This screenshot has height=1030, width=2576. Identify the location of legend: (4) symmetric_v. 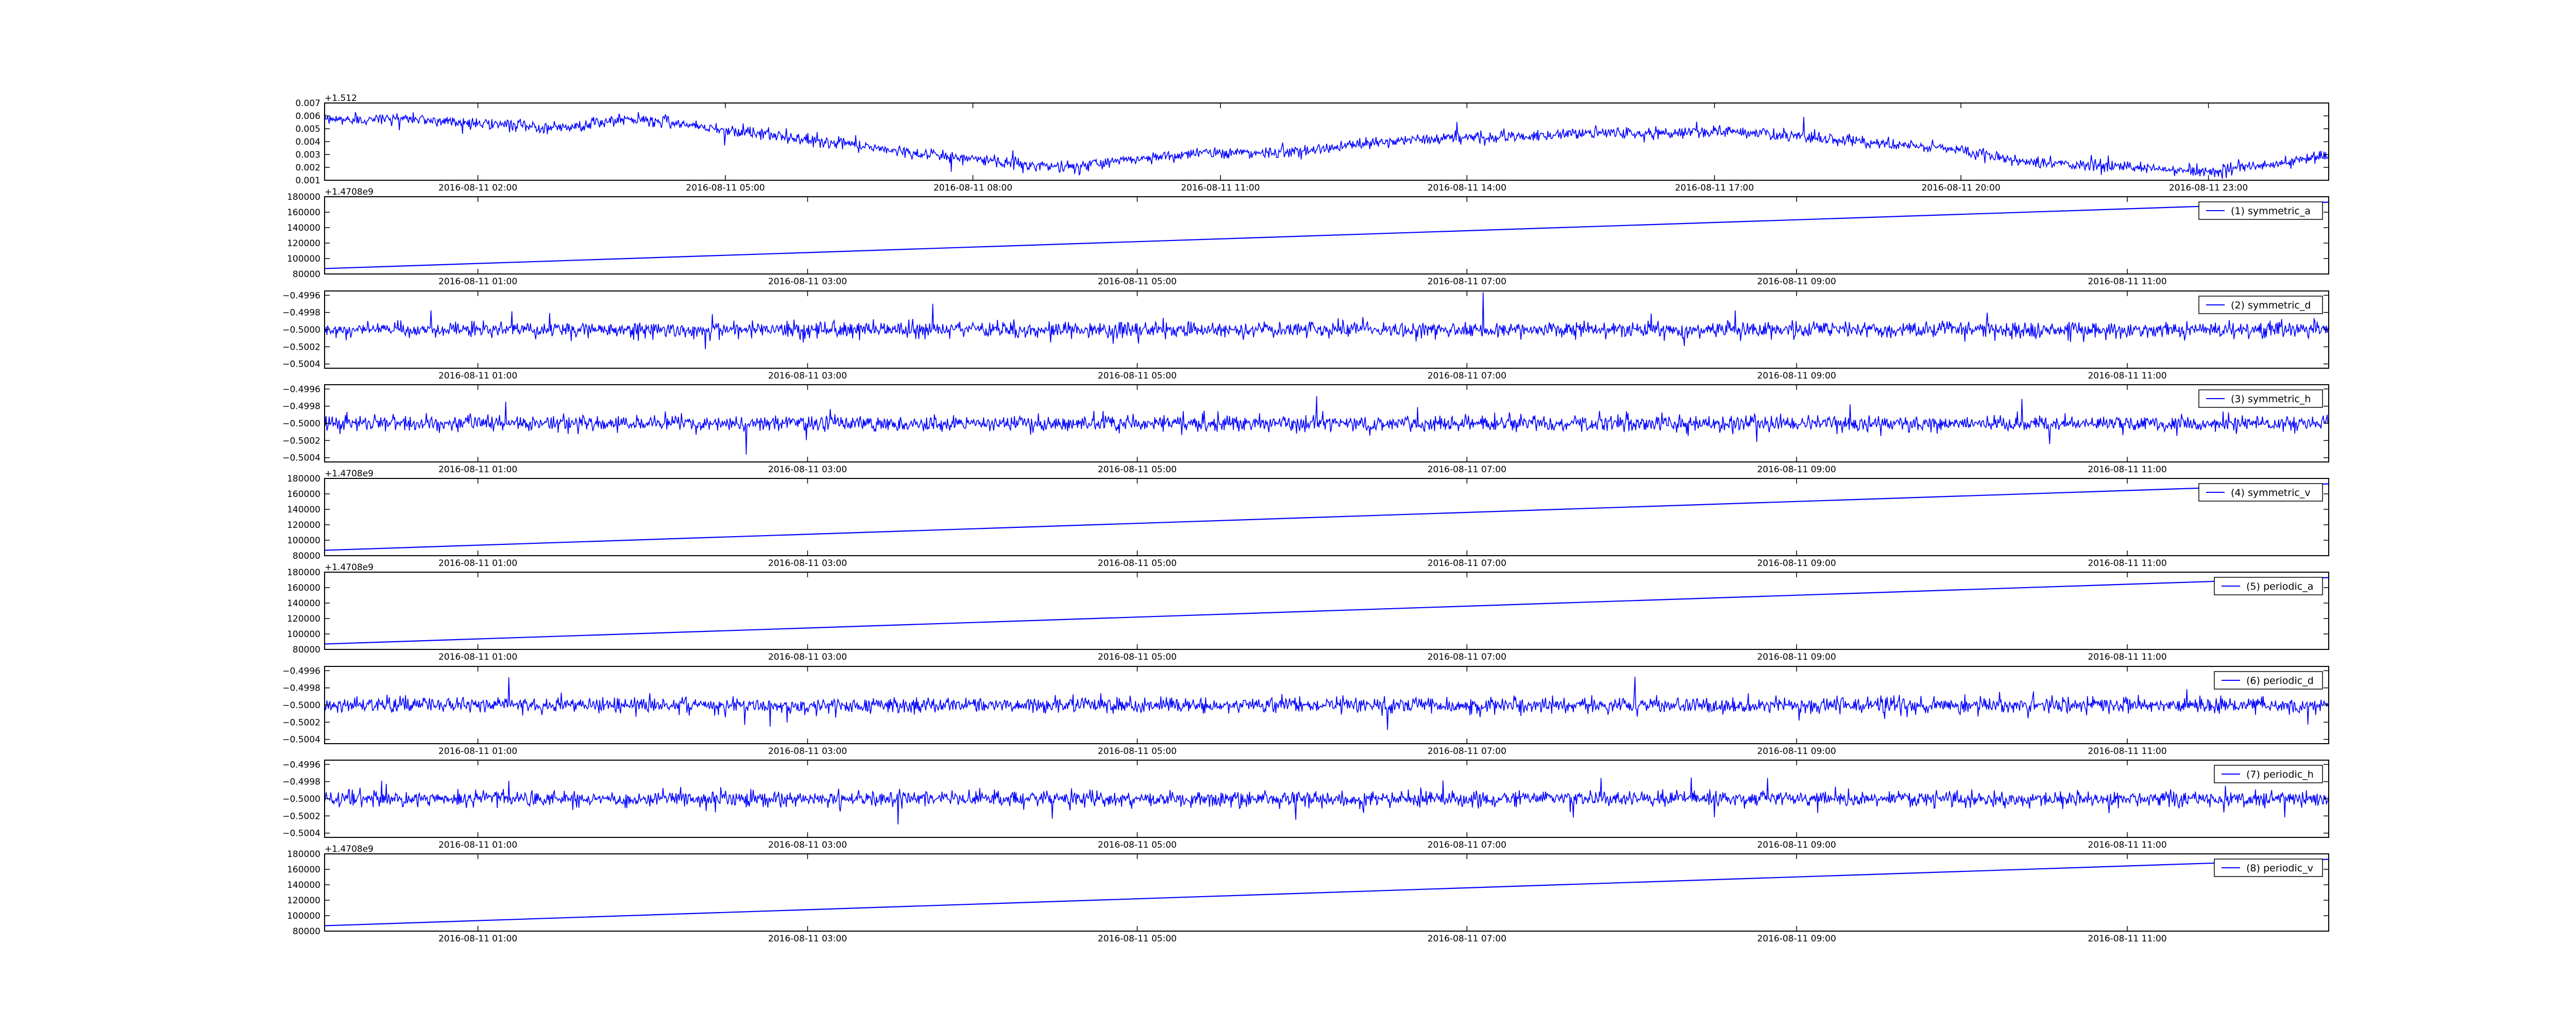
(2260, 492).